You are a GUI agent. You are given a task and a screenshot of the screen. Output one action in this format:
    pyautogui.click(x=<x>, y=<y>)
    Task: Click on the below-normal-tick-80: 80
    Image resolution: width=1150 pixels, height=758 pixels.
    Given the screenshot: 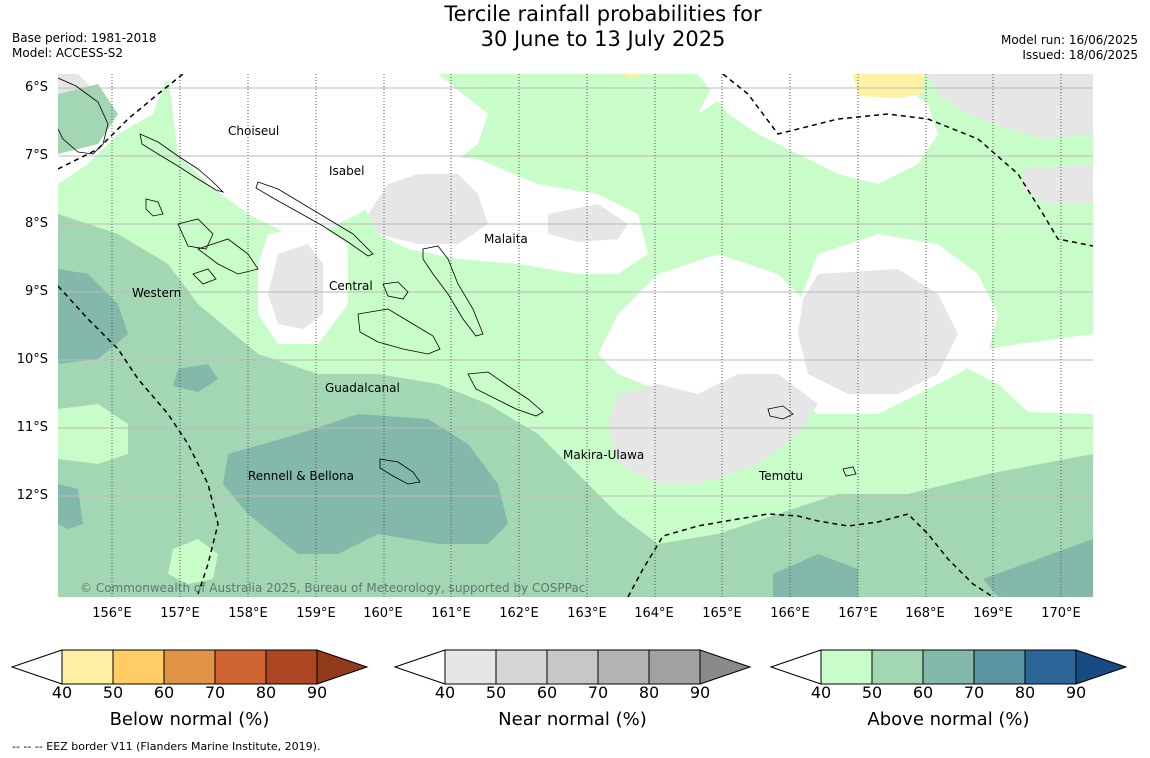 What is the action you would take?
    pyautogui.click(x=266, y=692)
    